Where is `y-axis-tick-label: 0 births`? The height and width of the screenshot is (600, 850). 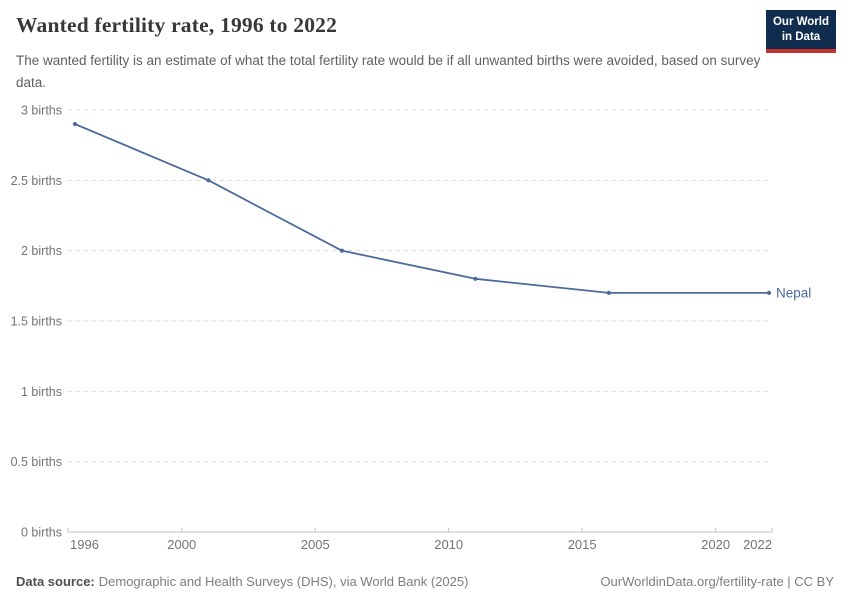
y-axis-tick-label: 0 births is located at coordinates (41, 533).